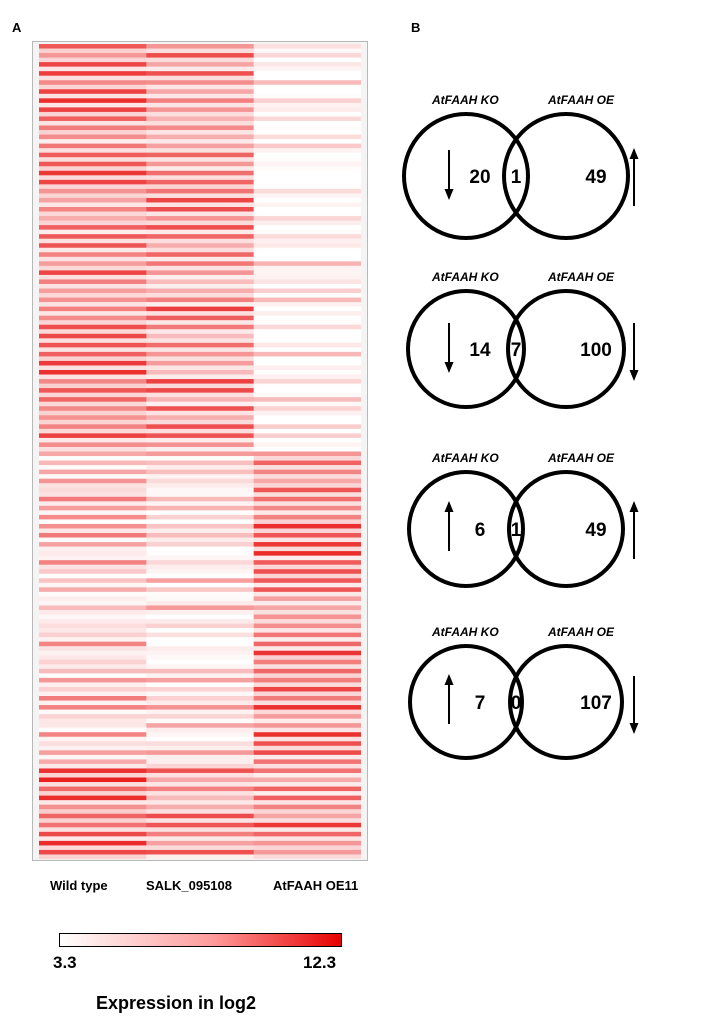 Image resolution: width=709 pixels, height=1028 pixels. What do you see at coordinates (566, 176) in the screenshot?
I see `venn-right-circle` at bounding box center [566, 176].